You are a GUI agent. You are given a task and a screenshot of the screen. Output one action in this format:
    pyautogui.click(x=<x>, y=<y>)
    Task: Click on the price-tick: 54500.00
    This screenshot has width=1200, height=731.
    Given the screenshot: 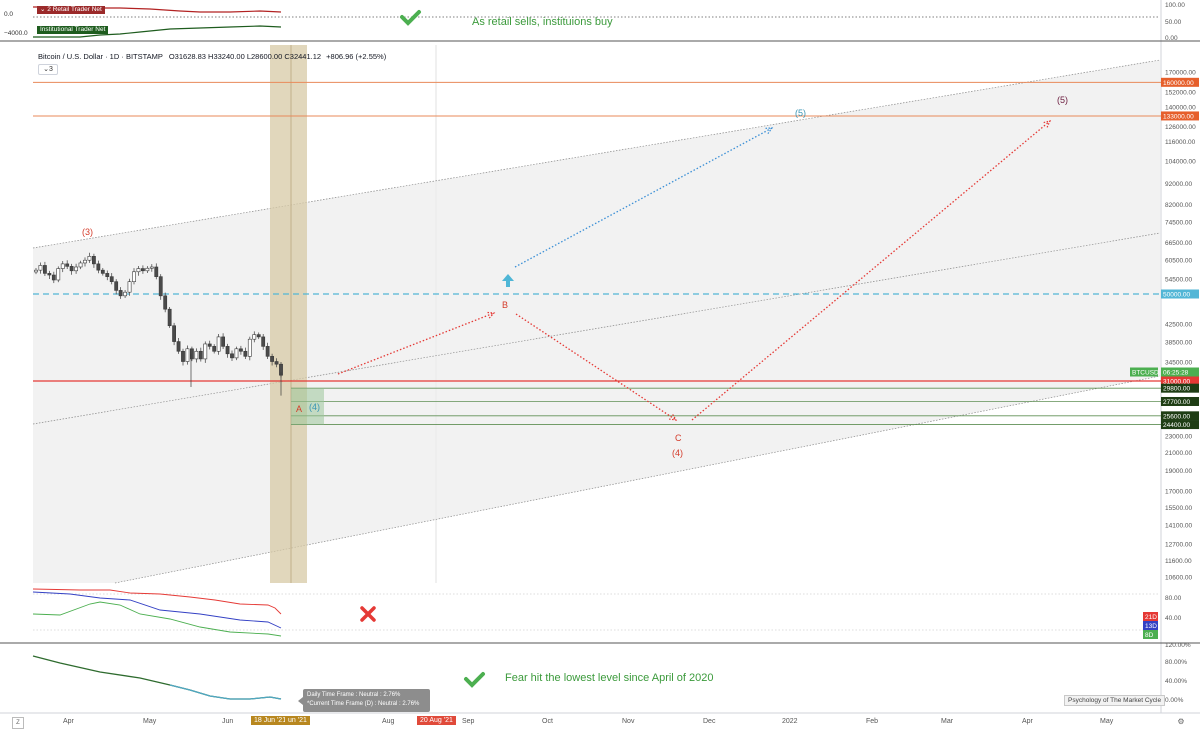 What is the action you would take?
    pyautogui.click(x=1178, y=279)
    